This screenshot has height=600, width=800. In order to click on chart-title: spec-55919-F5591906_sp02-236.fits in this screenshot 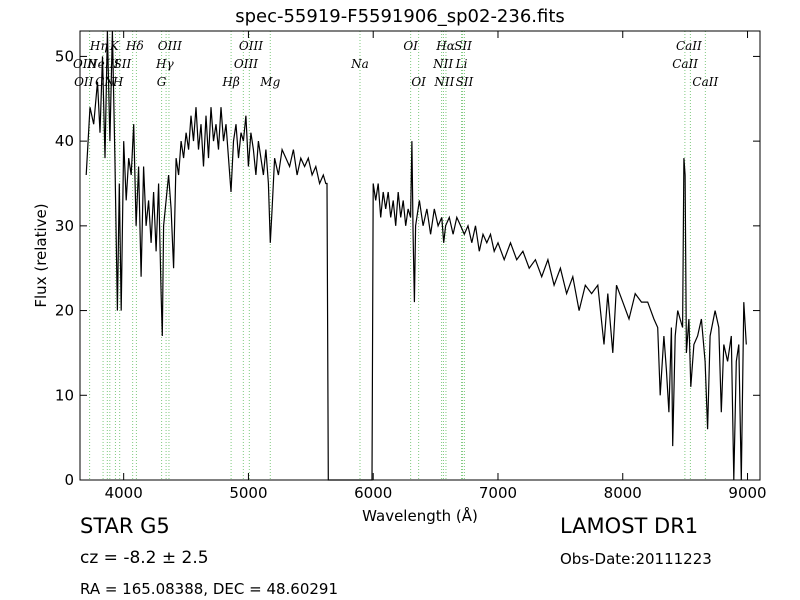, I will do `click(400, 16)`.